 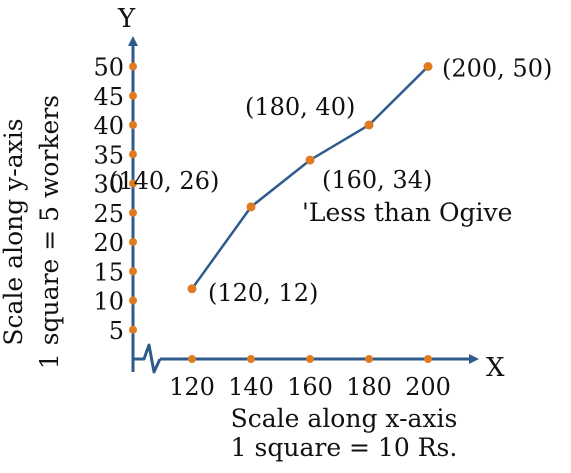 What do you see at coordinates (108, 68) in the screenshot?
I see `y-tick-label: 50` at bounding box center [108, 68].